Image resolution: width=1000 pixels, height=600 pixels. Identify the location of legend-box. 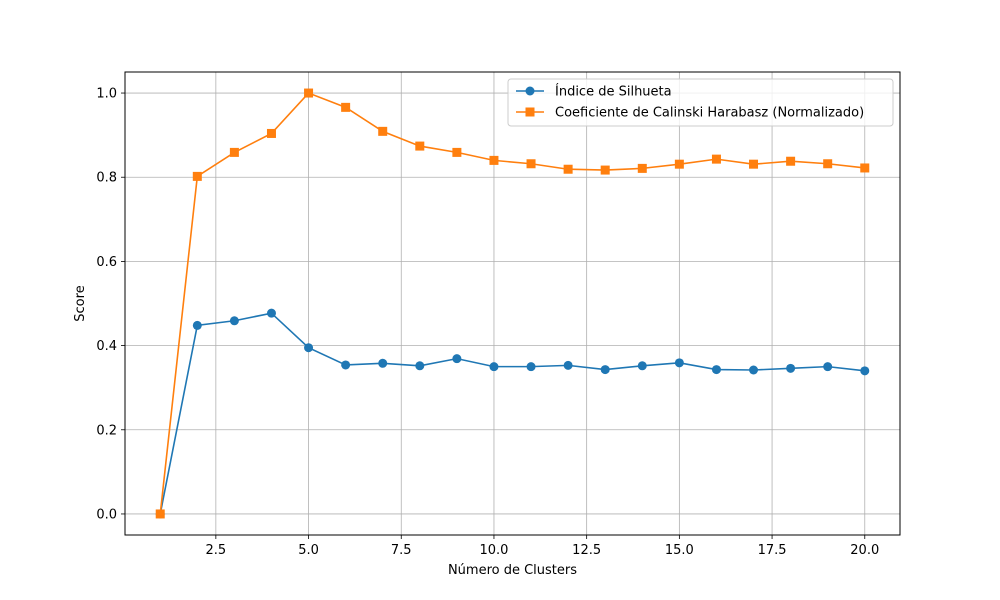
(700, 102).